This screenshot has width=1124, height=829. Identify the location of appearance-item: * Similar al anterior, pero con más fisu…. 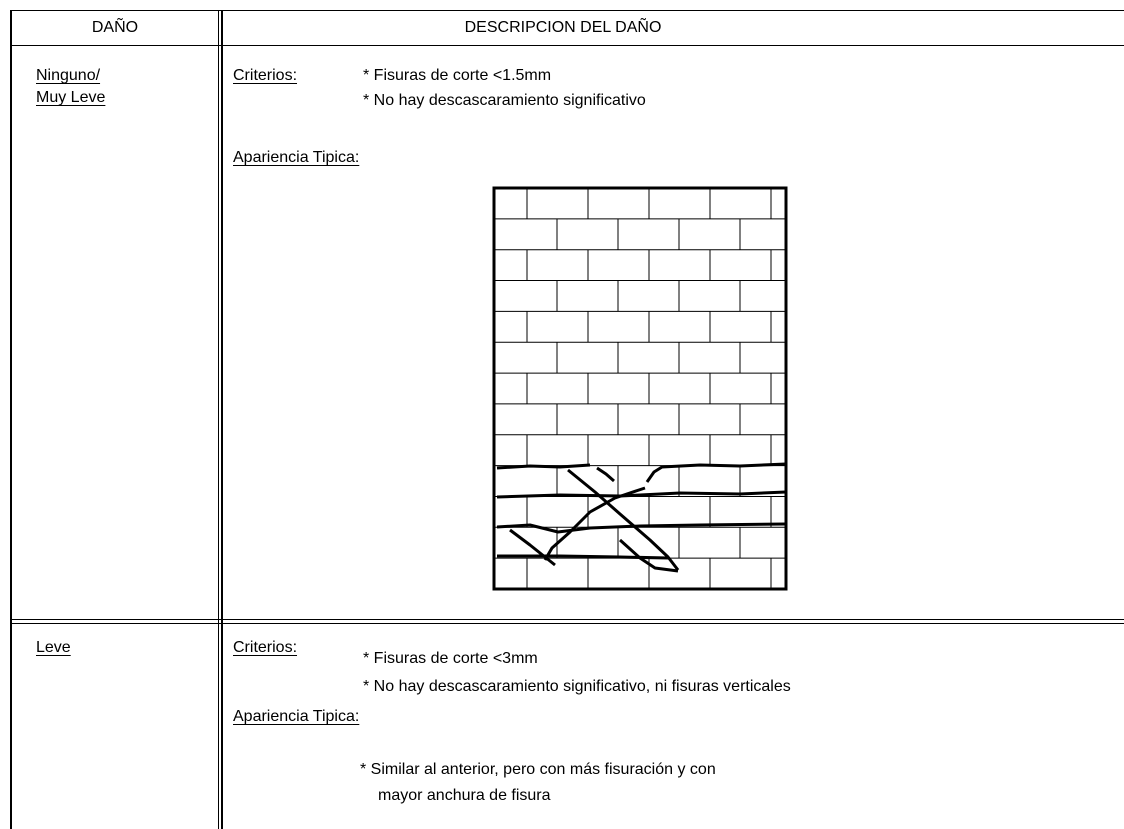
(538, 769).